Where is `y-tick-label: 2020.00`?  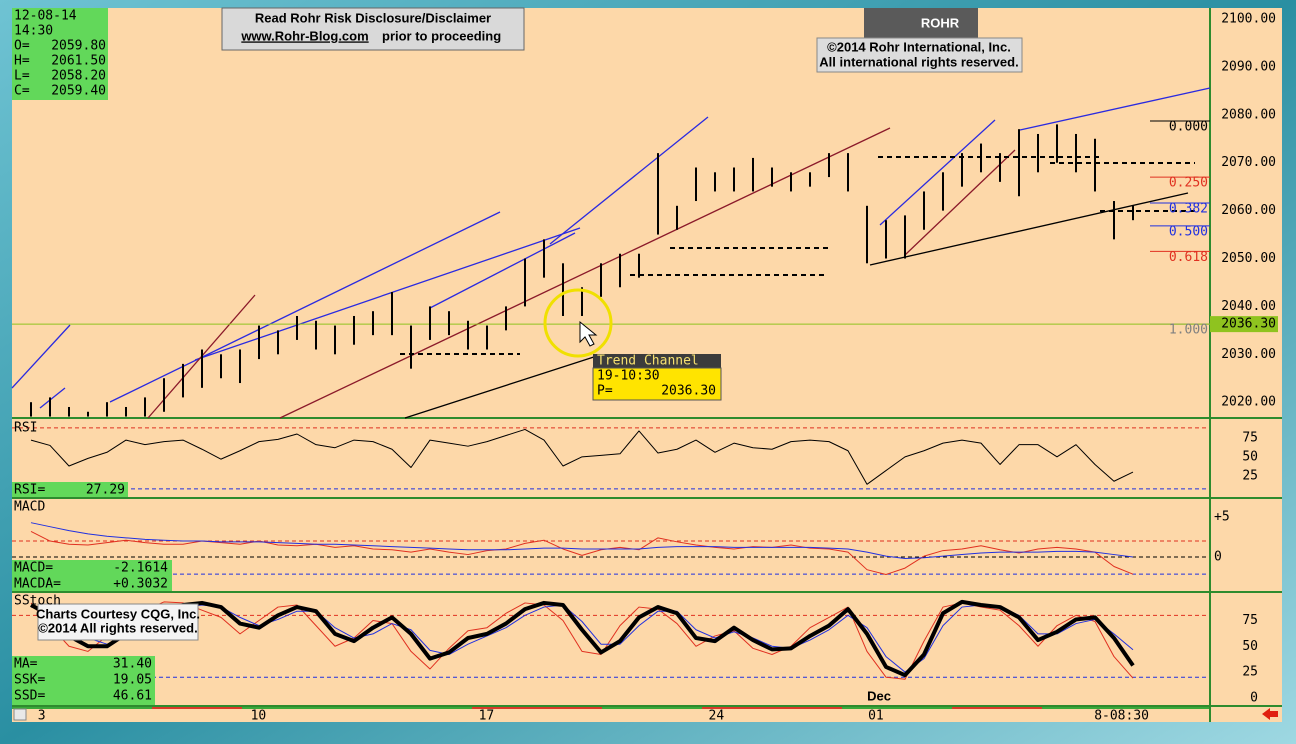
y-tick-label: 2020.00 is located at coordinates (1248, 402).